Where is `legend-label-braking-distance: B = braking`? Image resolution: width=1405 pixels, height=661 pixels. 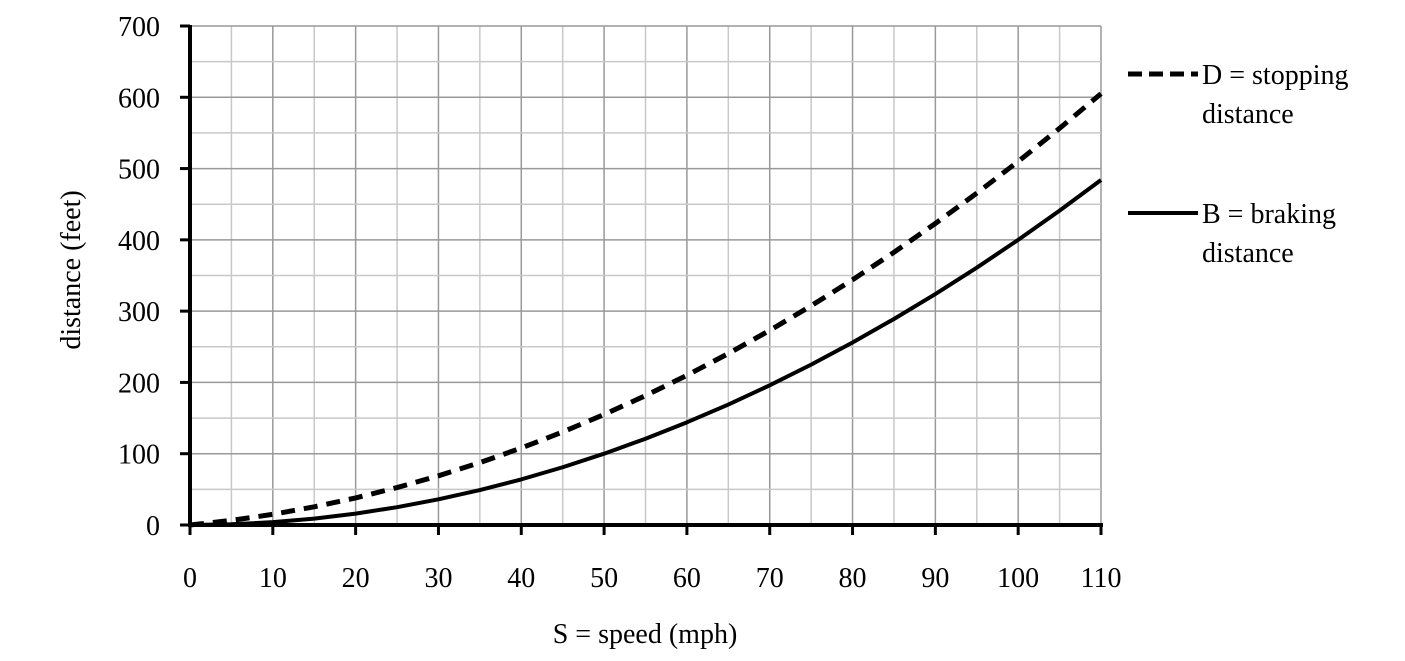 legend-label-braking-distance: B = braking is located at coordinates (1269, 214).